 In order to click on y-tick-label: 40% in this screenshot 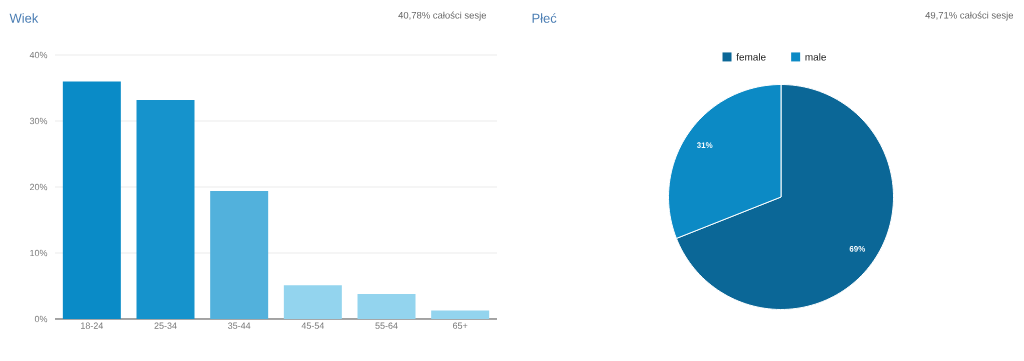, I will do `click(38, 55)`.